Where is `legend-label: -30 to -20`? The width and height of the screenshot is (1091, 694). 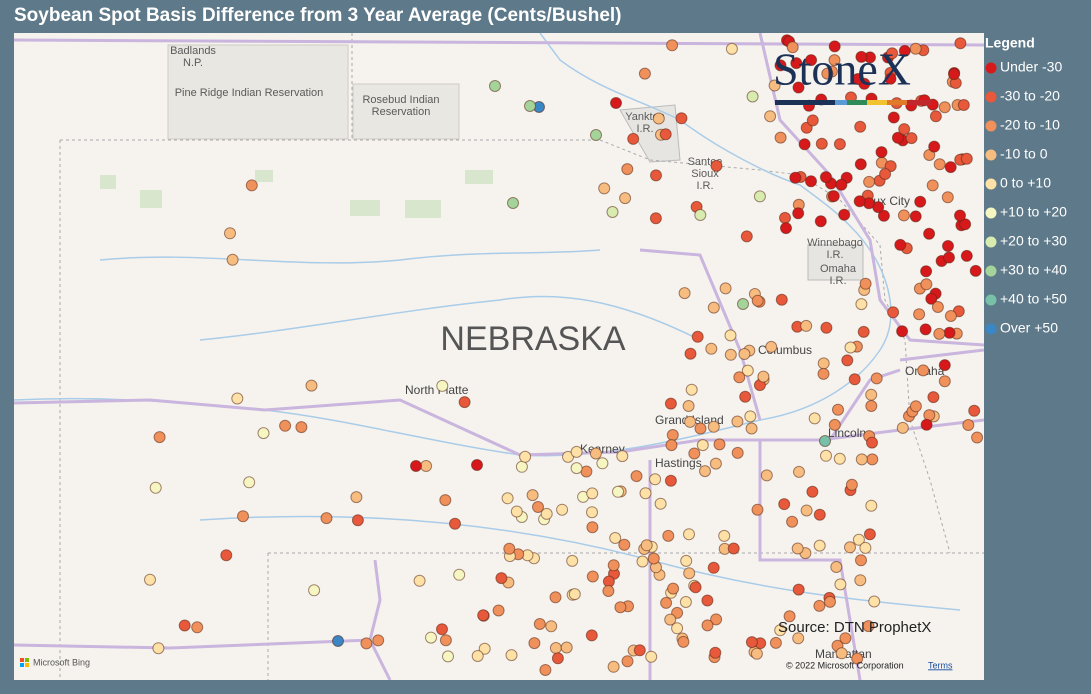 legend-label: -30 to -20 is located at coordinates (1030, 96).